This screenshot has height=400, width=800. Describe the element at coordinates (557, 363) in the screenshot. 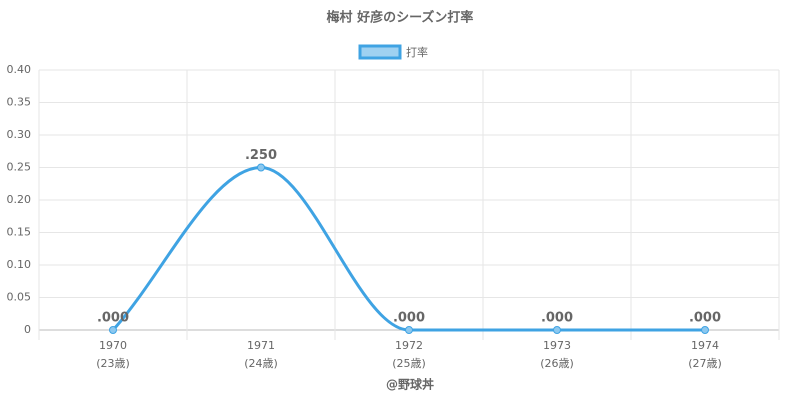

I see `x-tick-sublabel: (26歳)` at that location.